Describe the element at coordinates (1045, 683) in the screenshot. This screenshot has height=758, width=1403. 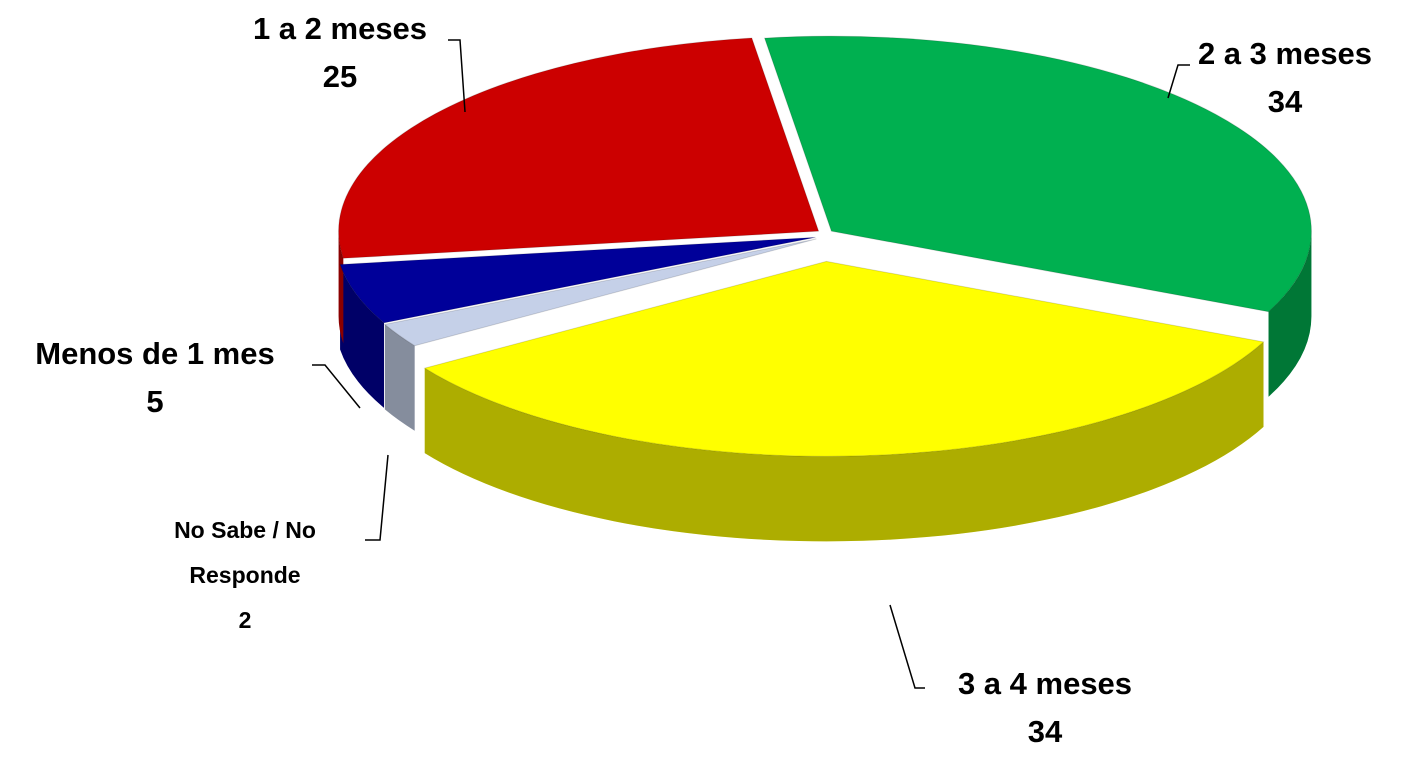
I see `category-label: 3 a 4 meses` at that location.